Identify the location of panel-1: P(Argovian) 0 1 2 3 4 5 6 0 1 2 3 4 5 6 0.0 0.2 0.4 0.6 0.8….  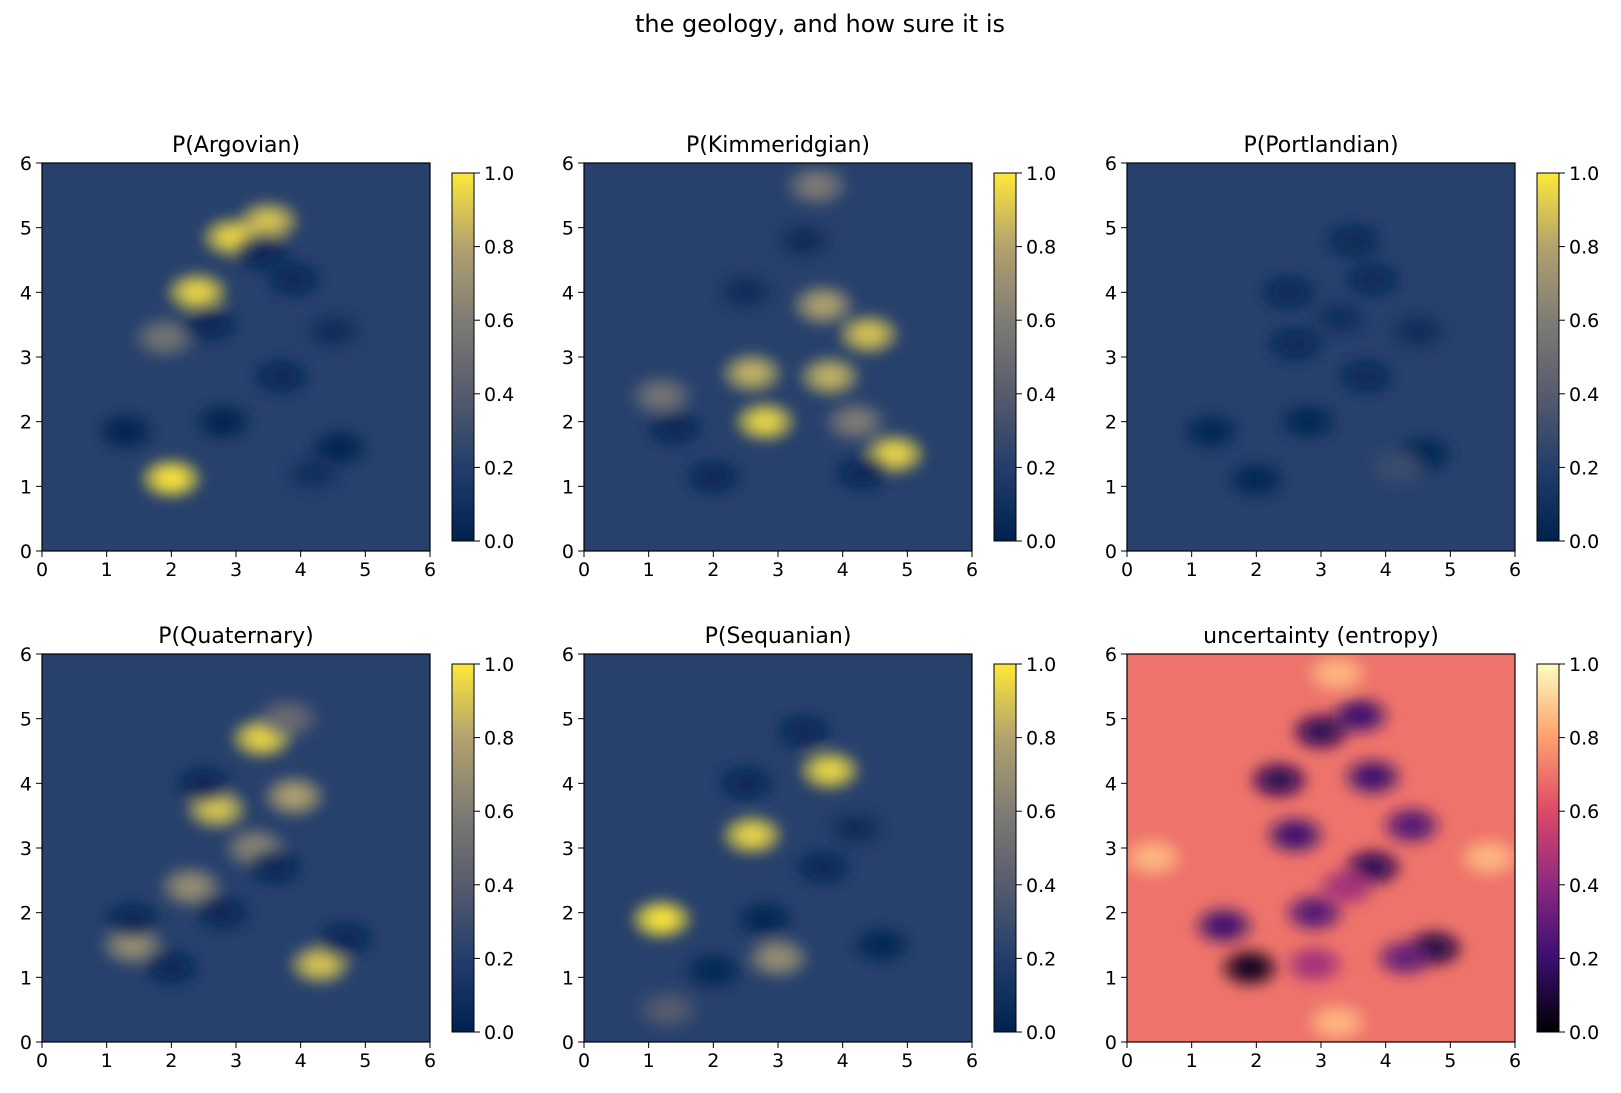
(267, 357).